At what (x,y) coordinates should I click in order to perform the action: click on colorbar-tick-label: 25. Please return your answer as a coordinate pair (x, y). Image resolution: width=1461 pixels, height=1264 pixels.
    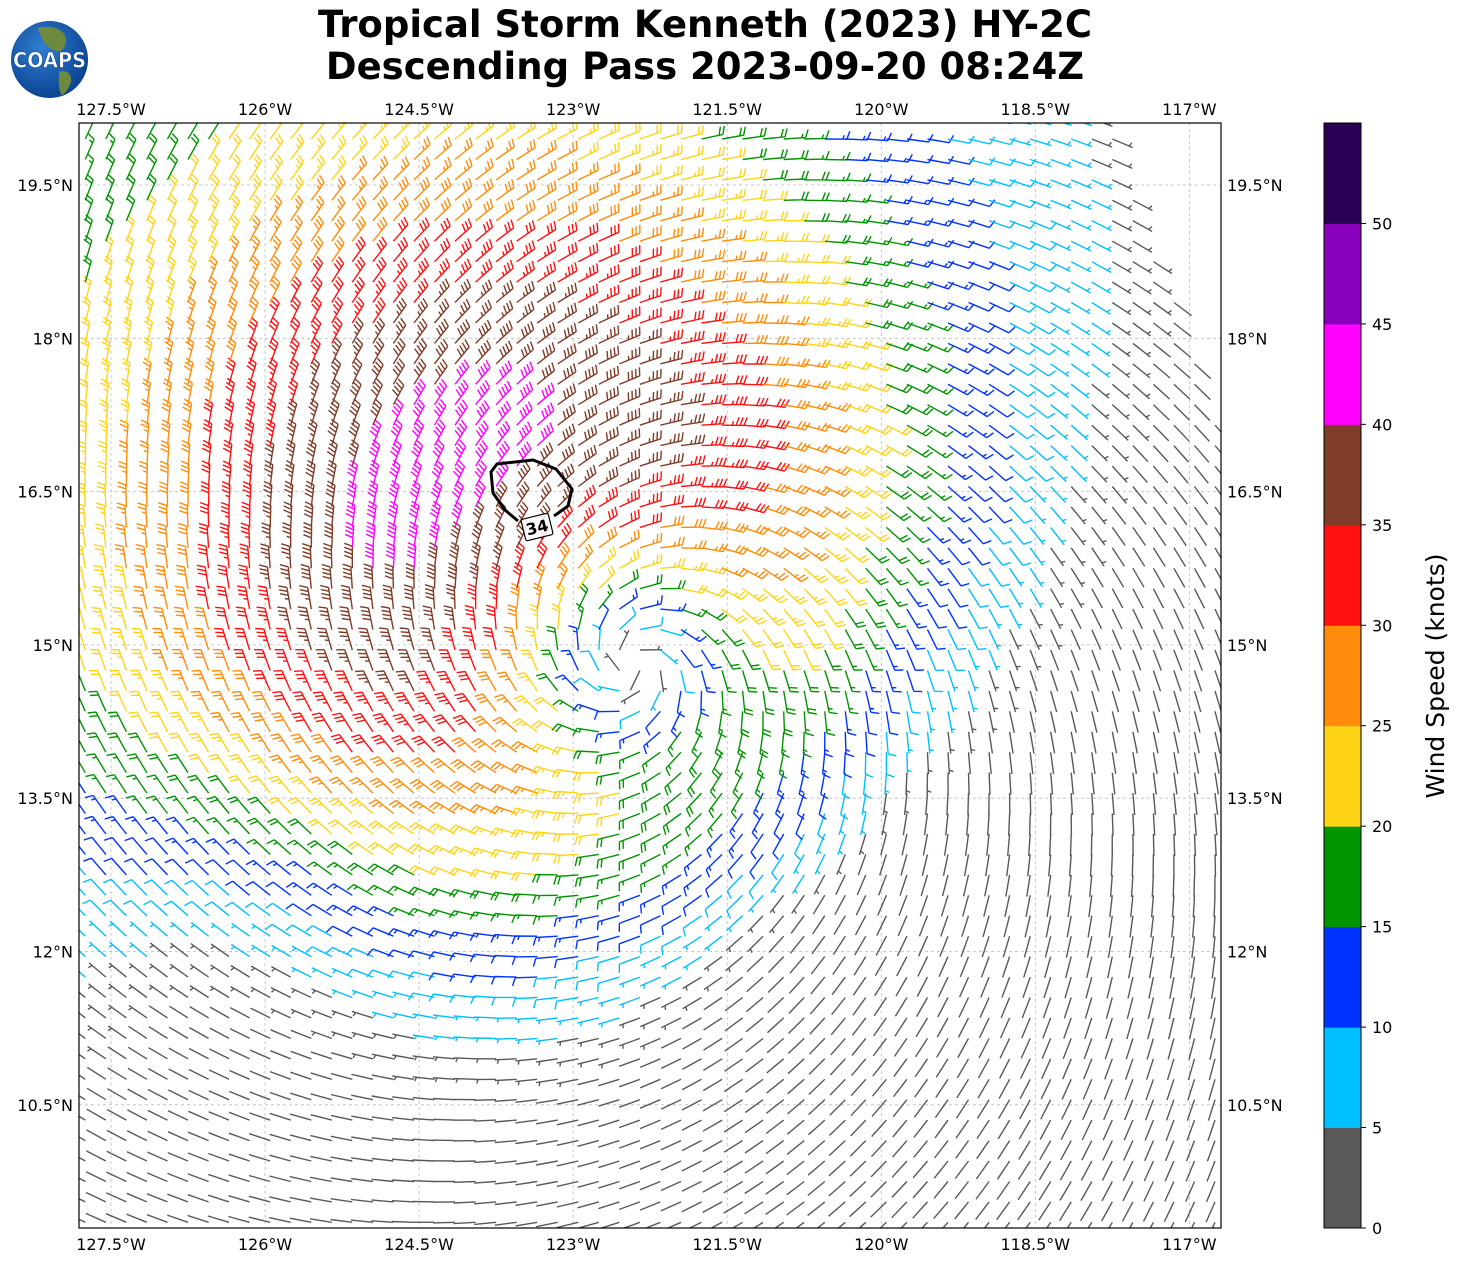
    Looking at the image, I should click on (1382, 726).